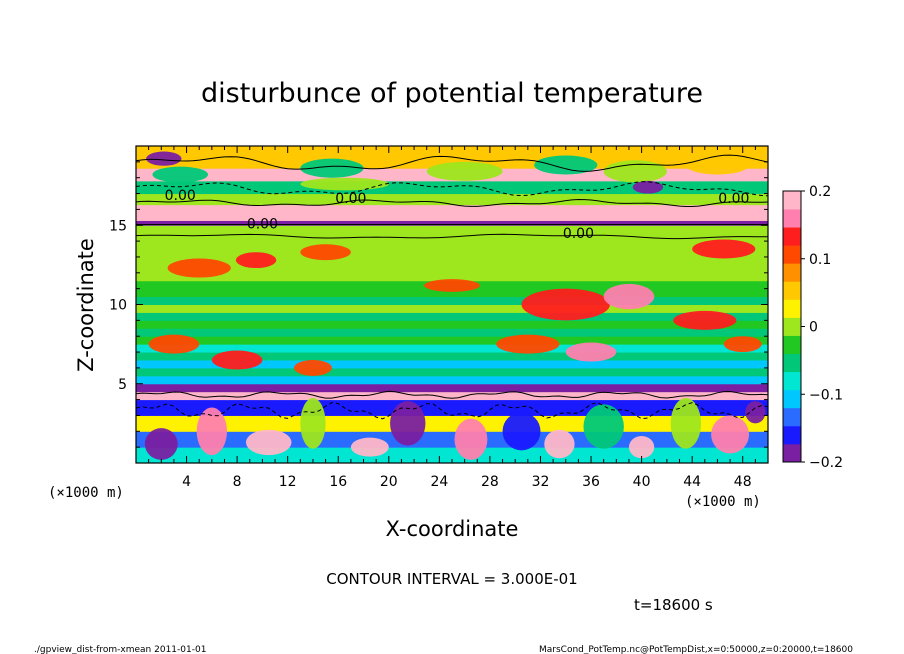 This screenshot has height=654, width=904. Describe the element at coordinates (451, 579) in the screenshot. I see `contour-interval-text: CONTOUR INTERVAL = 3.000E-01` at that location.